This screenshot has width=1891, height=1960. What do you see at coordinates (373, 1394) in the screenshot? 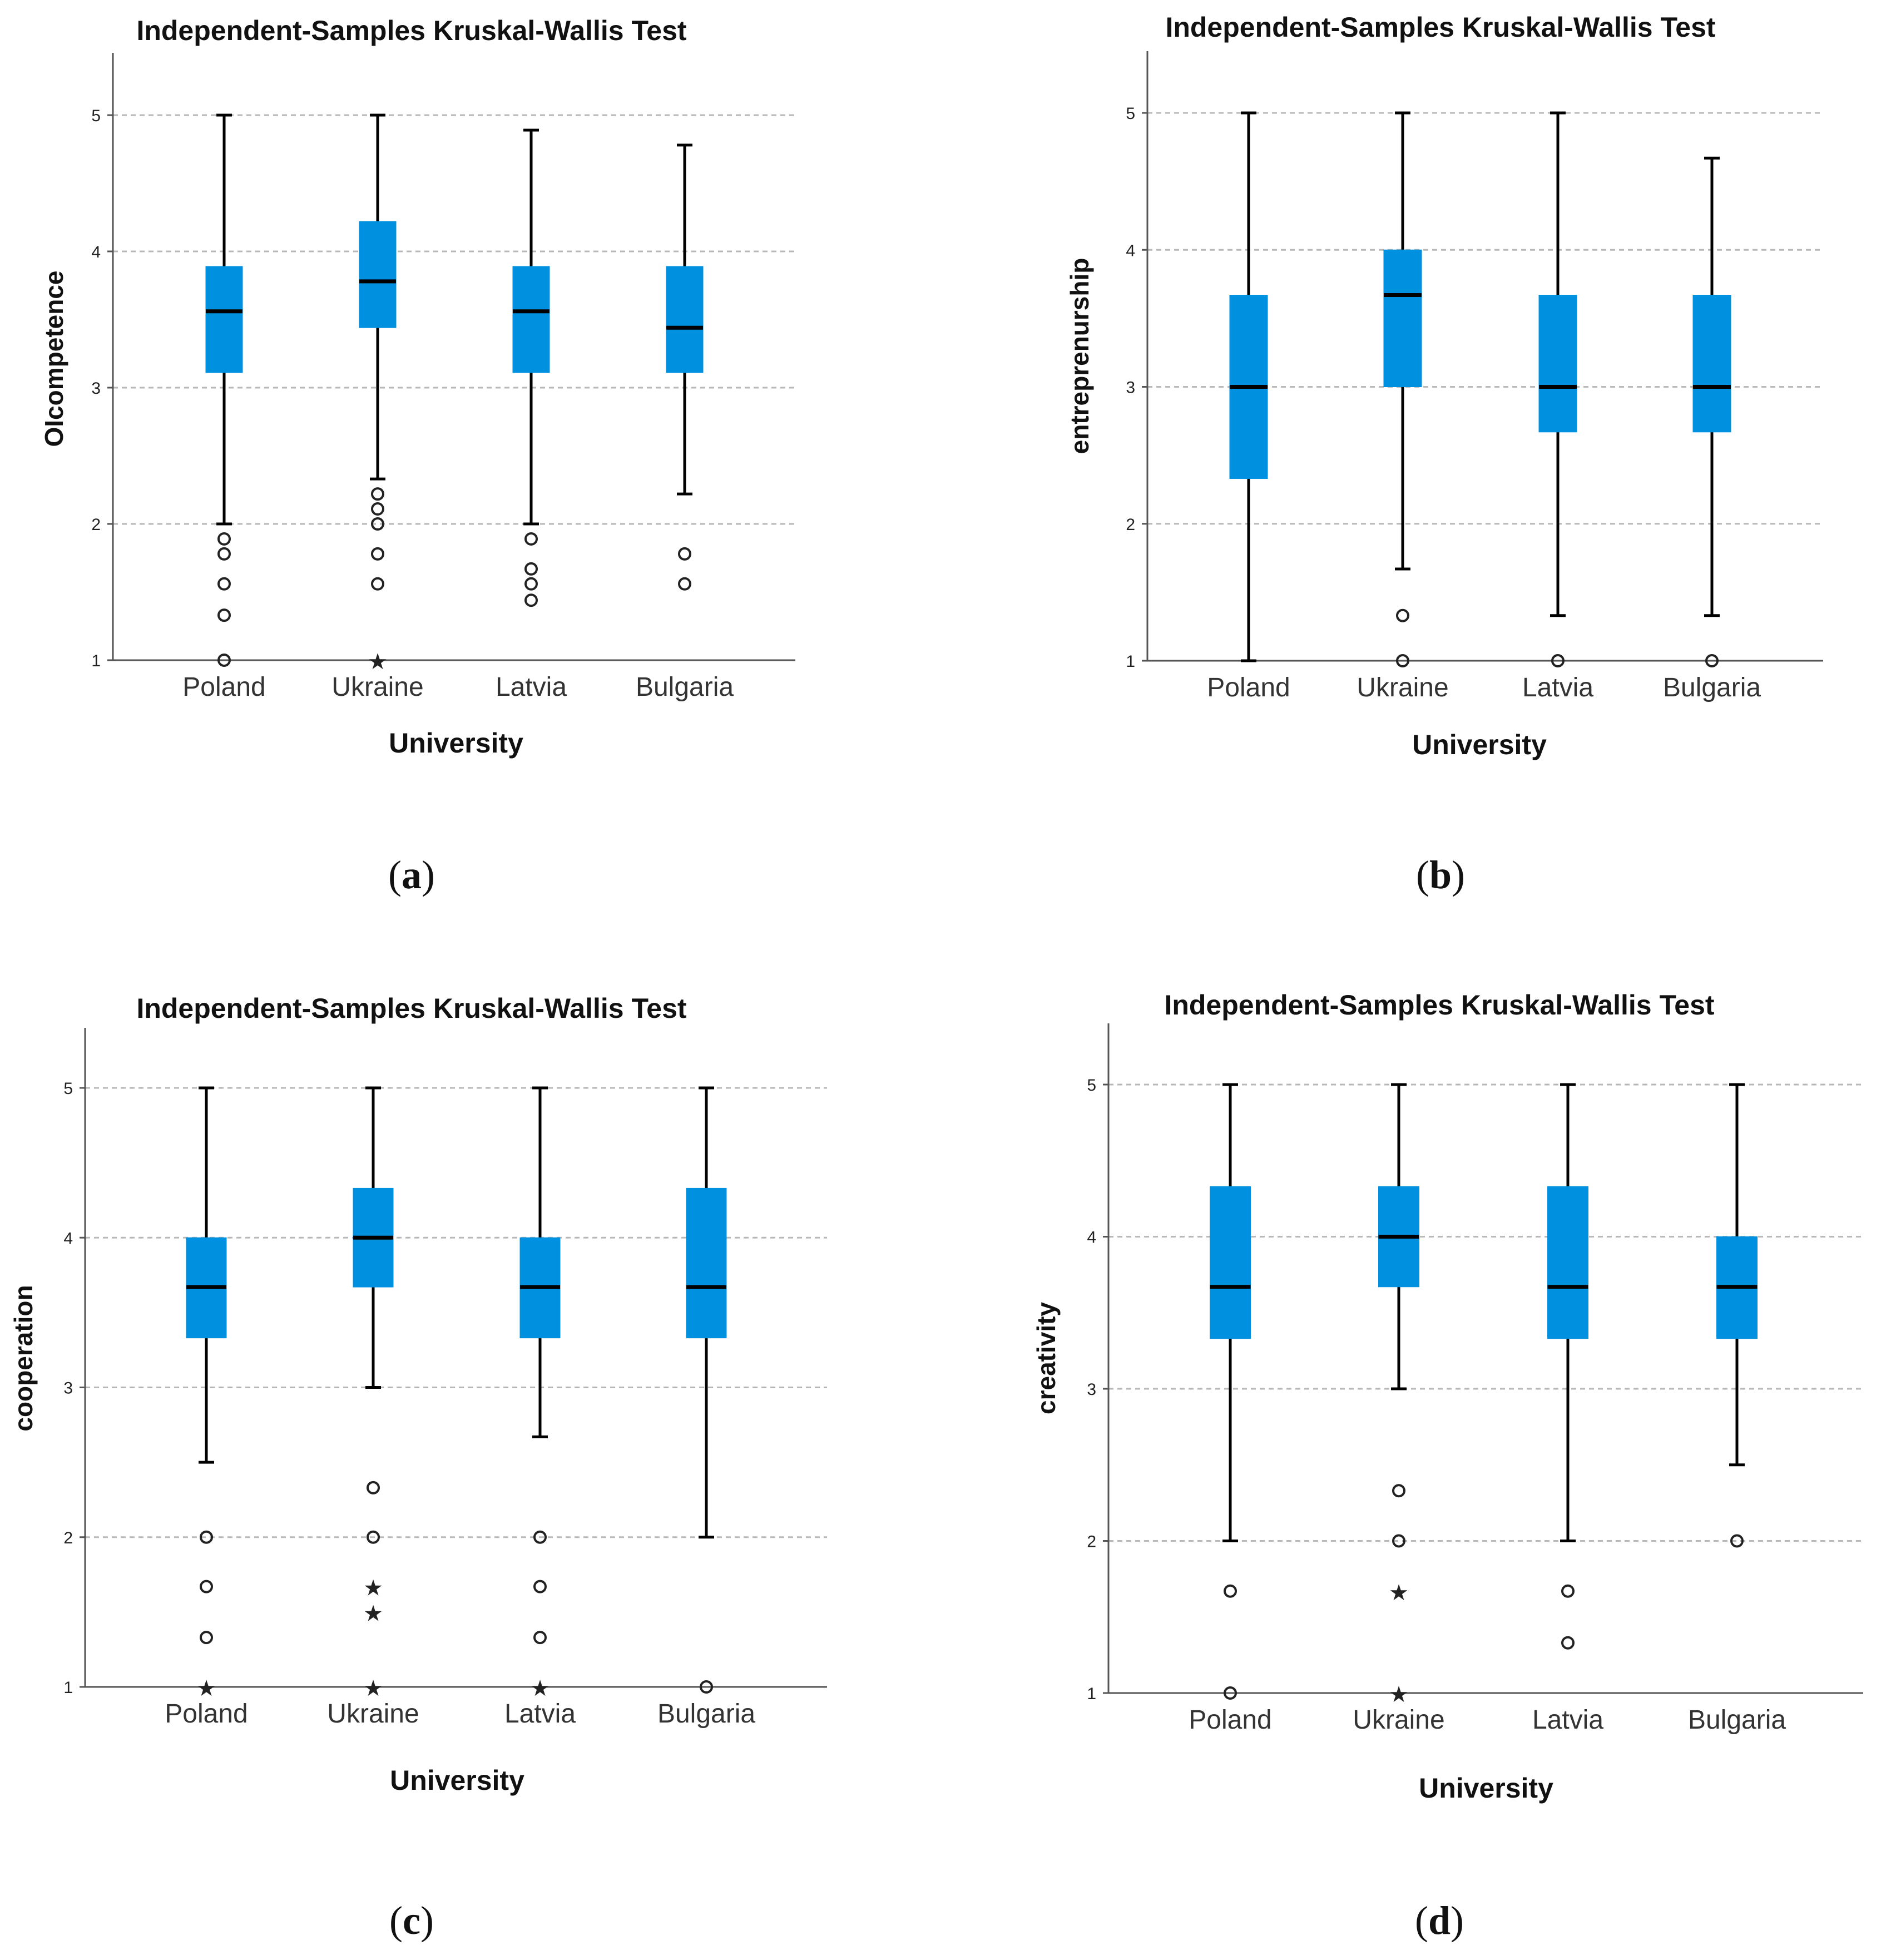
I see `box-ukraine: ★★★` at bounding box center [373, 1394].